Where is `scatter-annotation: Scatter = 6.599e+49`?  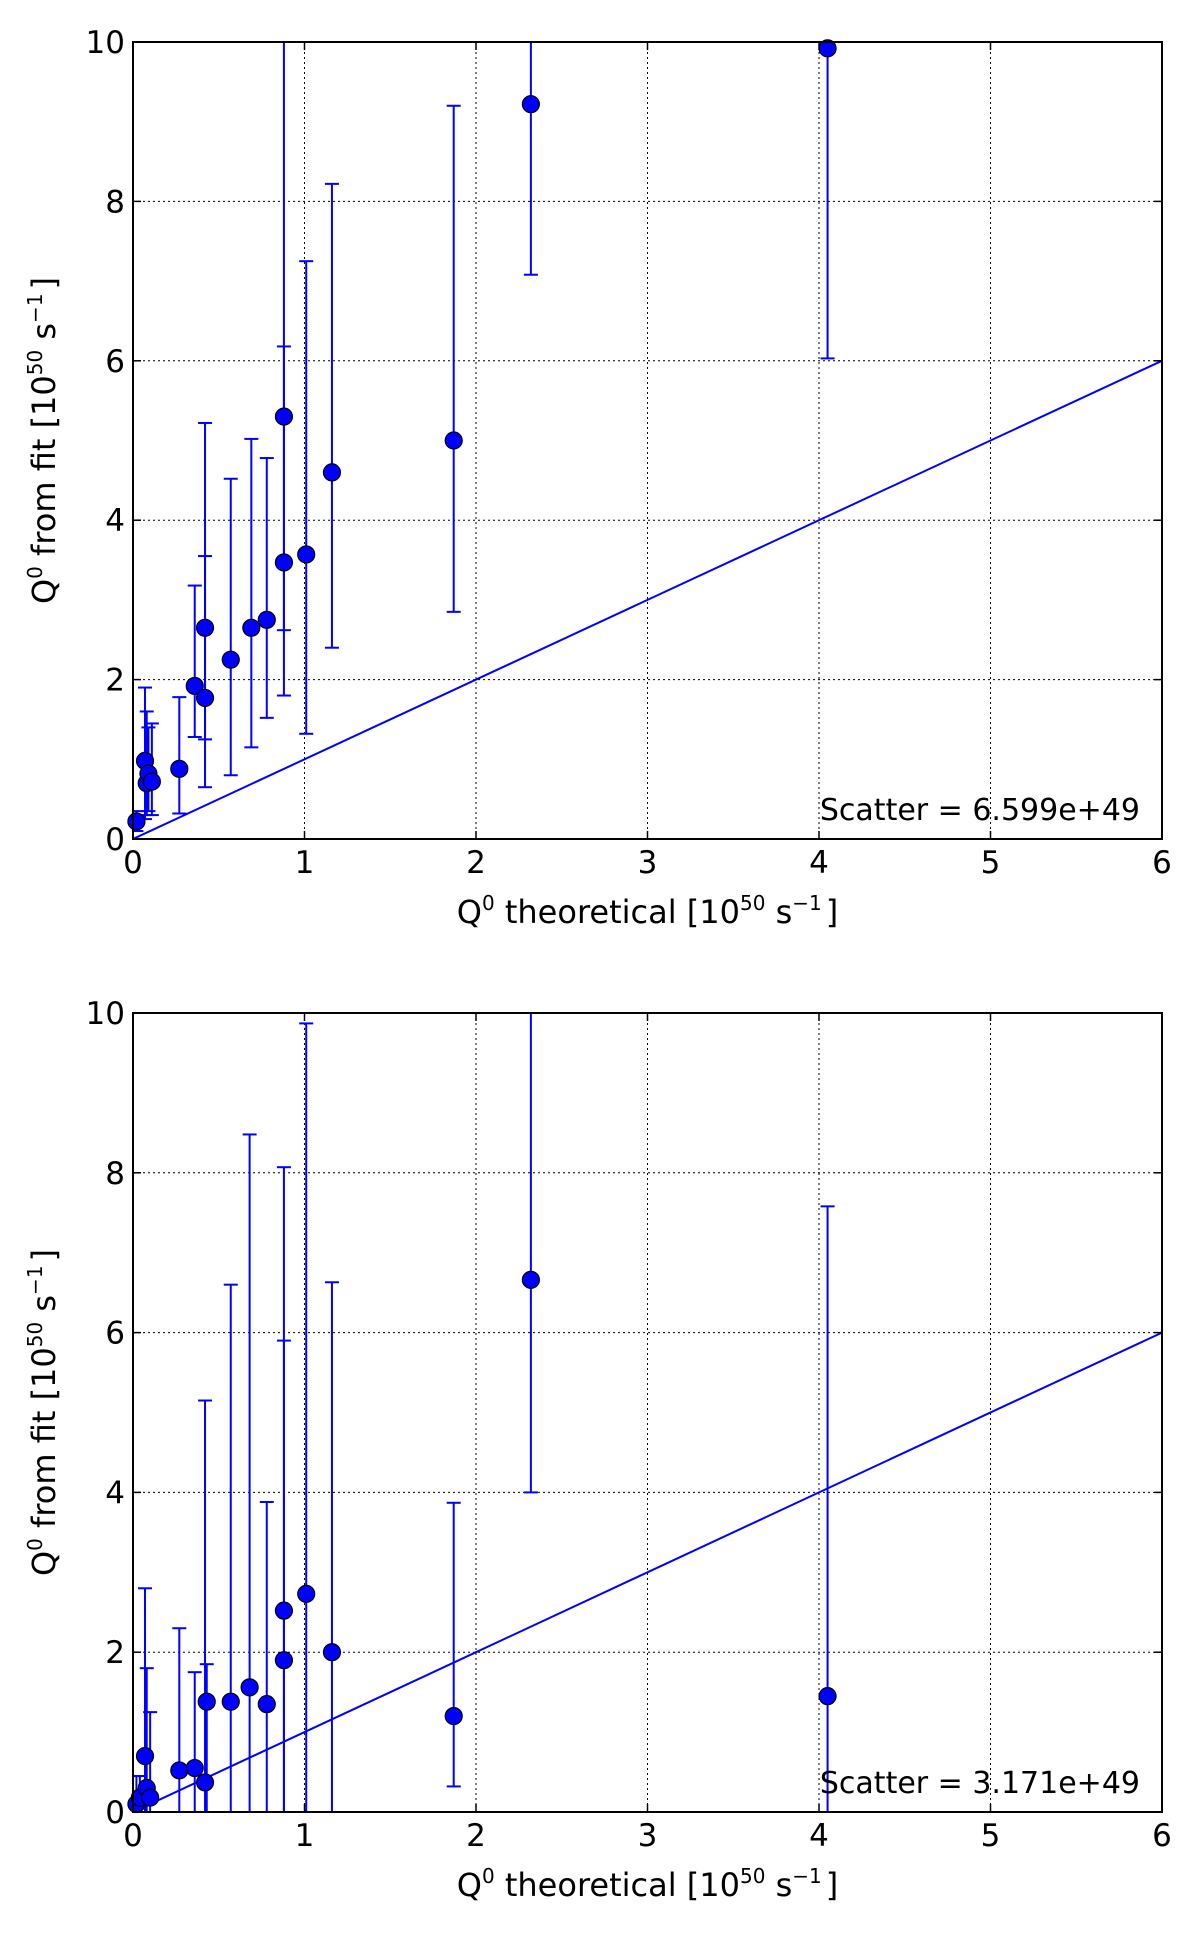 scatter-annotation: Scatter = 6.599e+49 is located at coordinates (980, 810).